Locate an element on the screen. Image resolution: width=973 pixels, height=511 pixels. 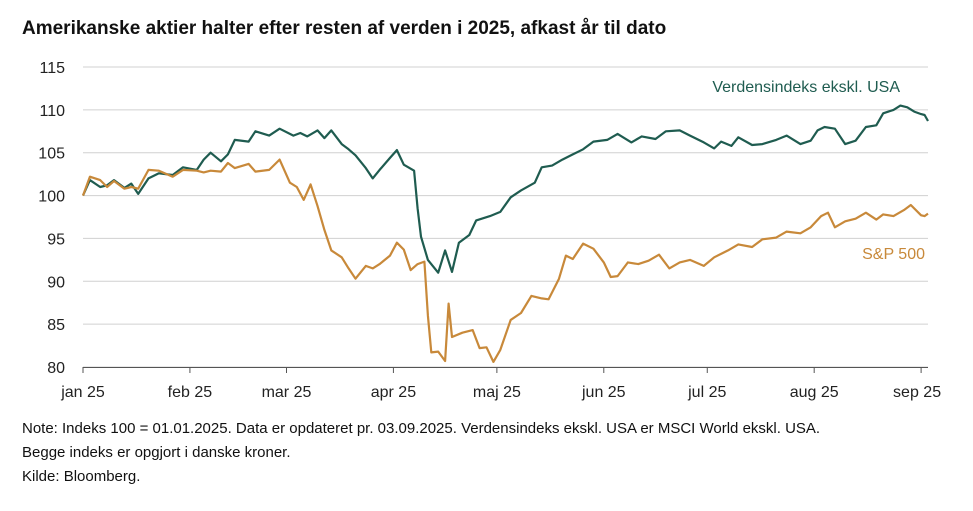
x-tick-label: sep 25 is located at coordinates (917, 392).